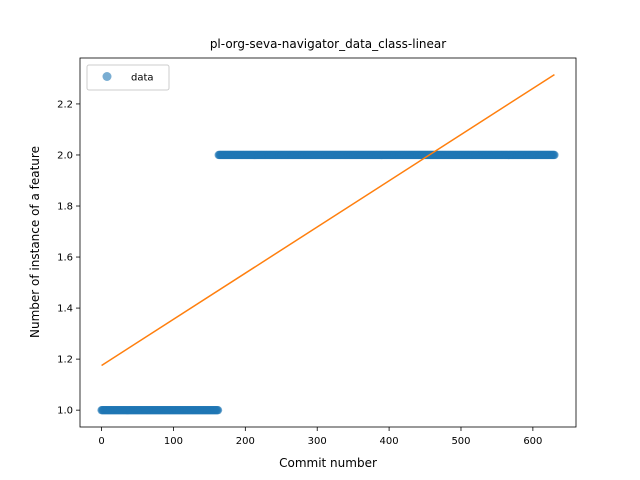  I want to click on chart-title: pl-org-seva-navigator_data_class-linear, so click(328, 44).